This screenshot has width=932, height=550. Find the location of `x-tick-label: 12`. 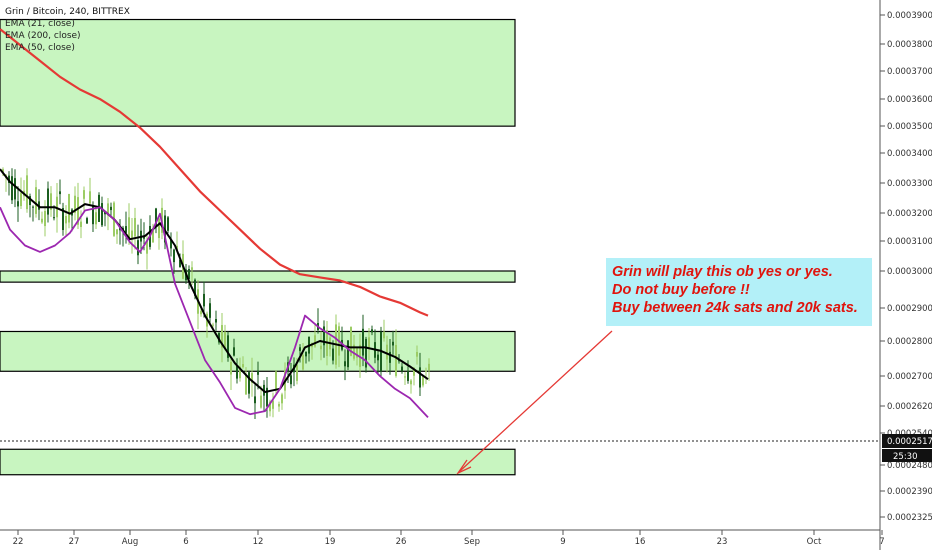

x-tick-label: 12 is located at coordinates (258, 542).